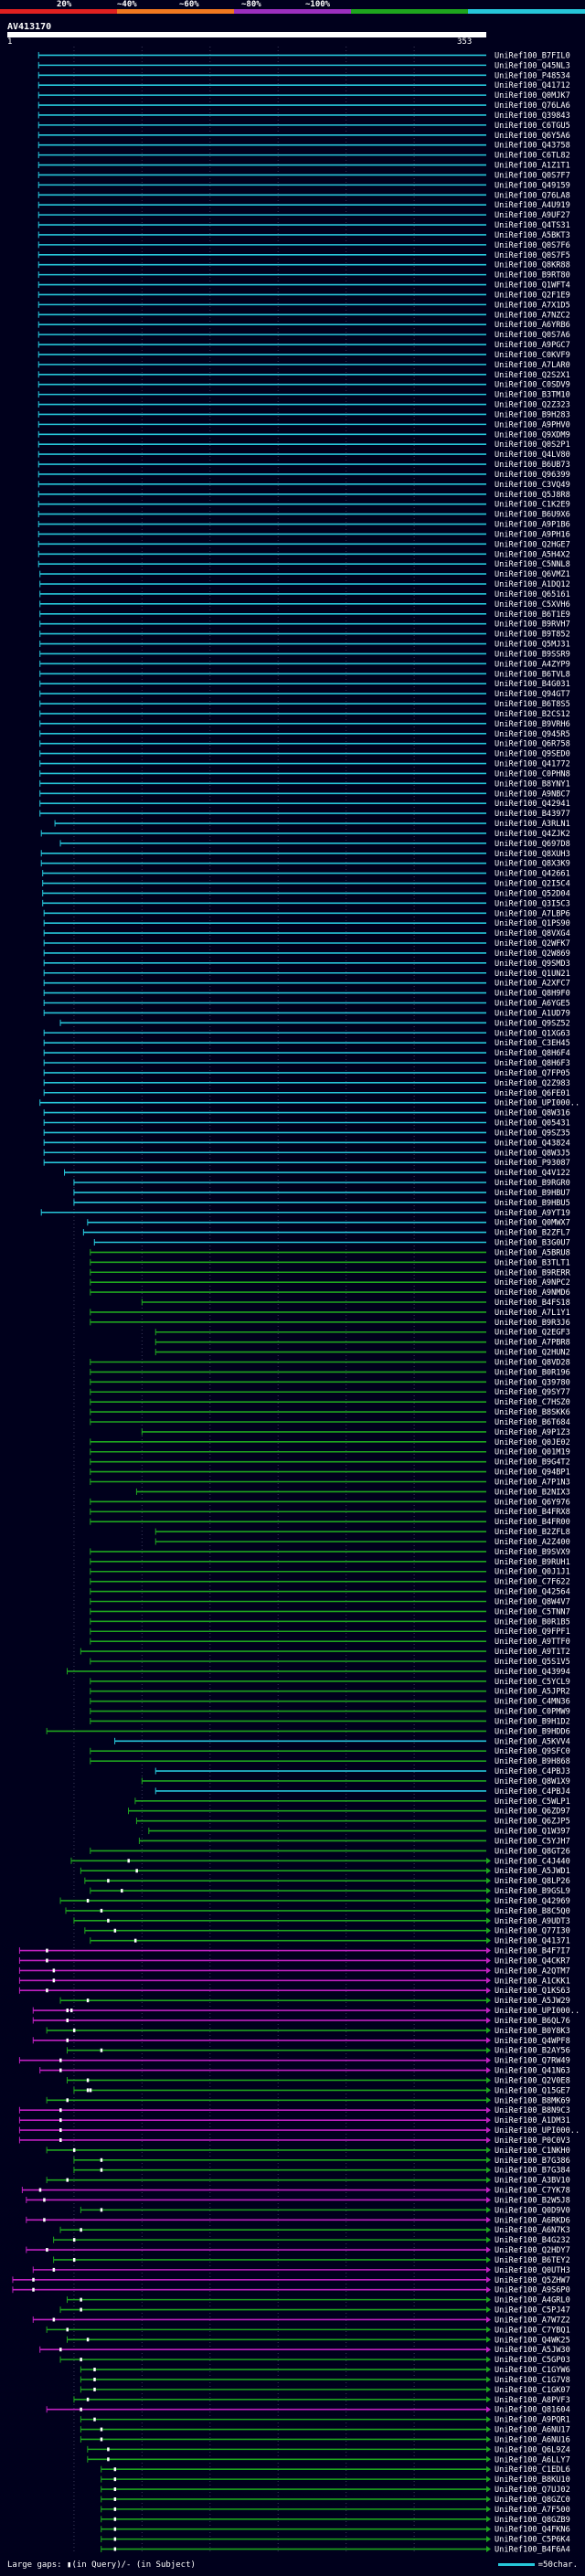 The height and width of the screenshot is (2576, 585). Describe the element at coordinates (533, 1023) in the screenshot. I see `hit-label: UniRef100_Q9SZ52` at that location.